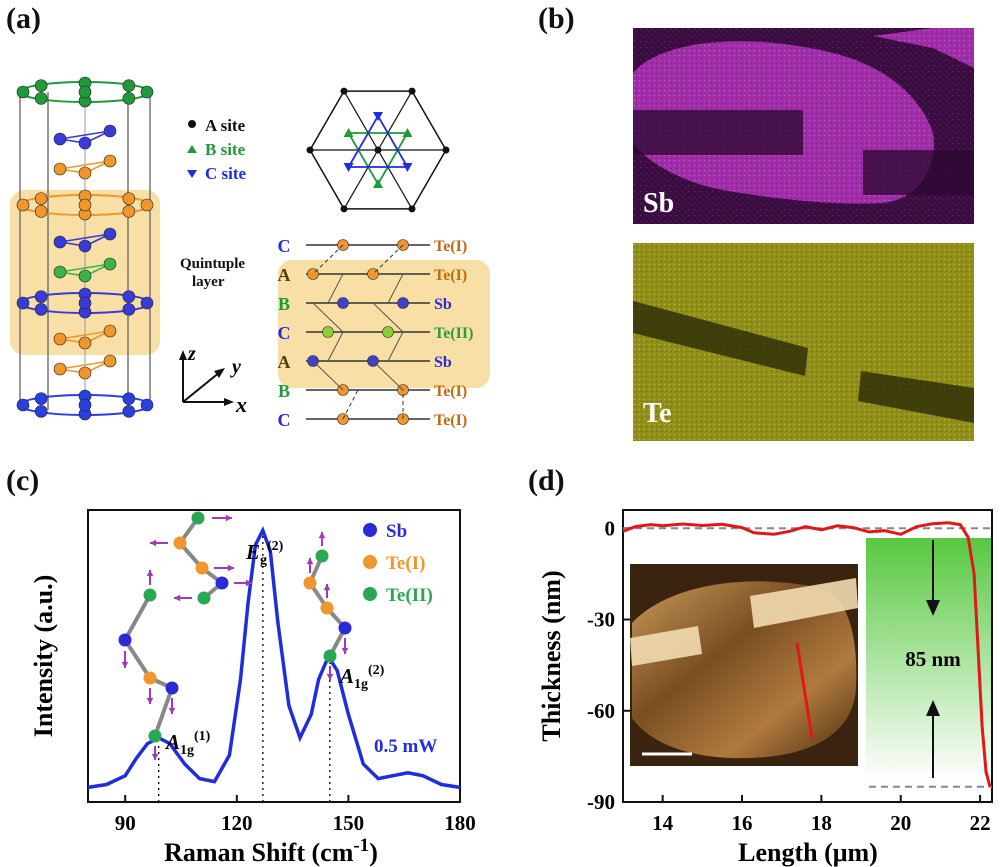  Describe the element at coordinates (284, 333) in the screenshot. I see `stack-site-3: C` at that location.